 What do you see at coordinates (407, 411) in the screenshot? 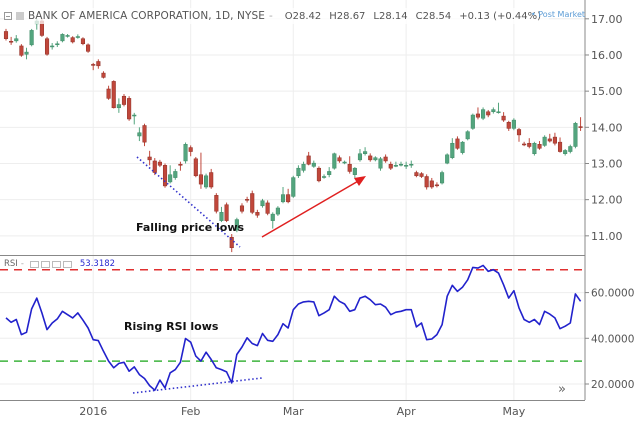
I see `x-tick-label: Apr` at bounding box center [407, 411].